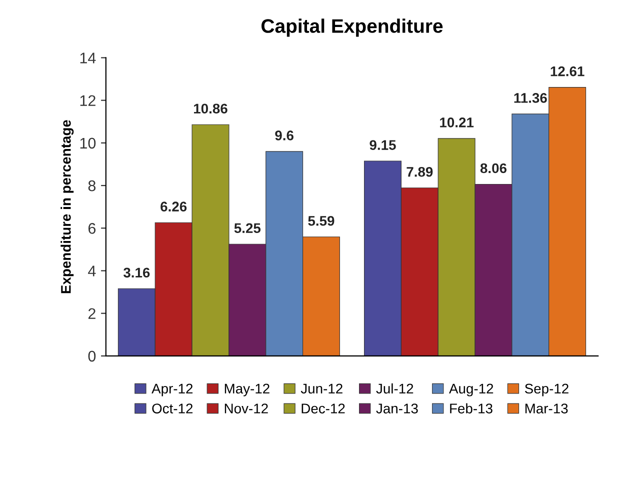  Describe the element at coordinates (383, 145) in the screenshot. I see `data-label: 9.15` at that location.